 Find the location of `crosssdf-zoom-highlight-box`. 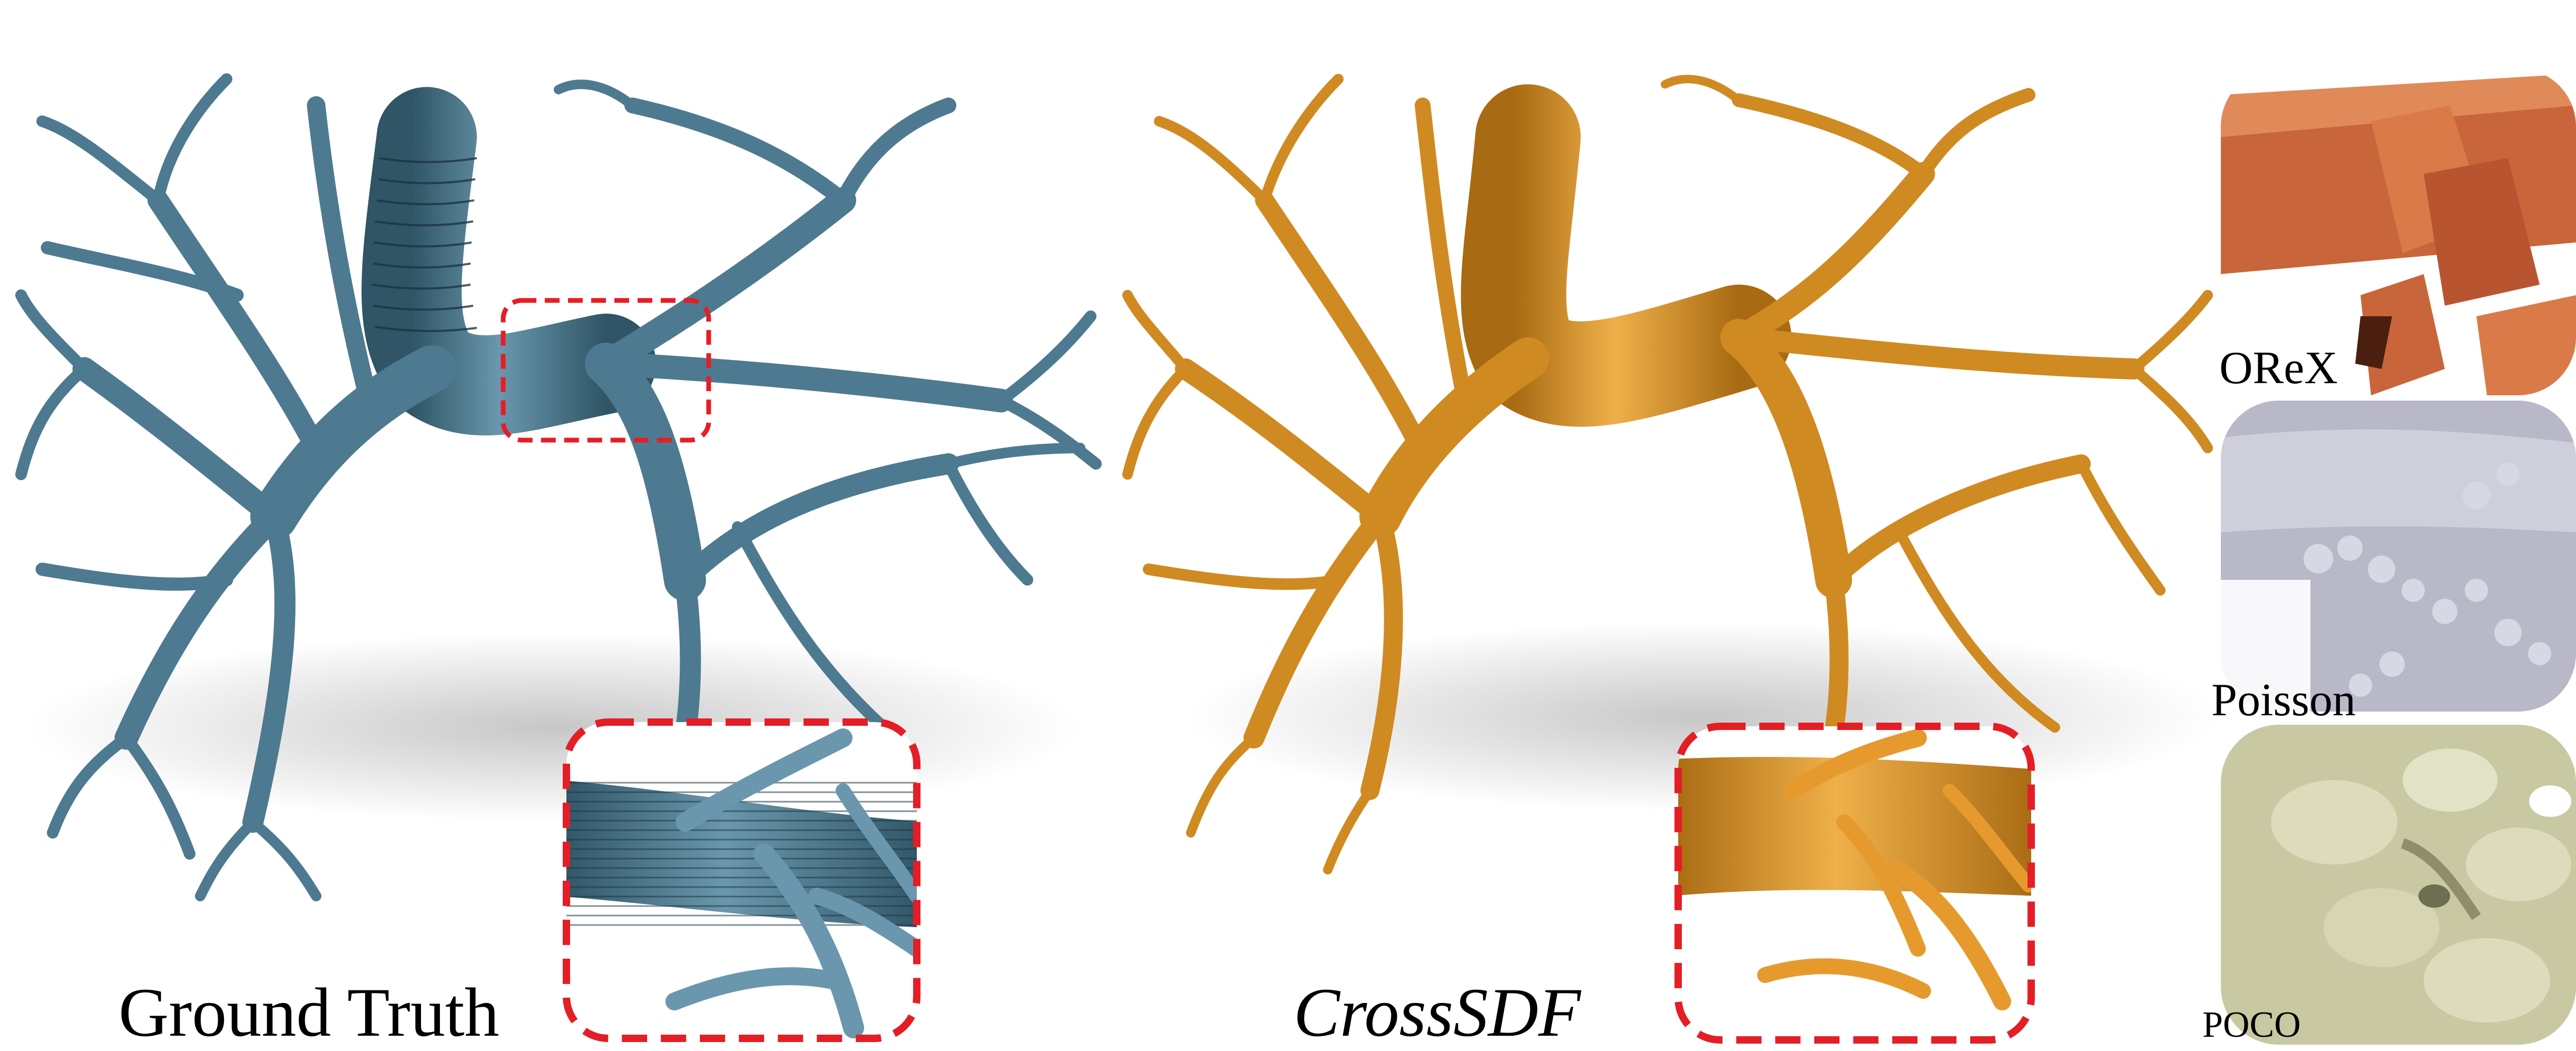

crosssdf-zoom-highlight-box is located at coordinates (1854, 883).